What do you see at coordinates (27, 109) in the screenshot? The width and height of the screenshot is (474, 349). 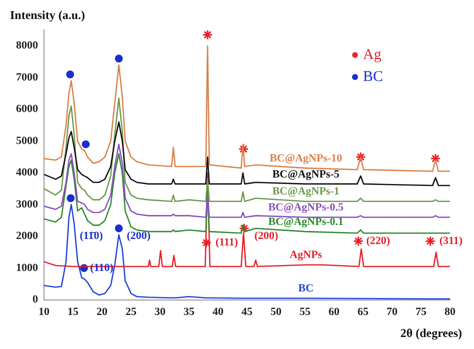 I see `y-tick-label: 6000` at bounding box center [27, 109].